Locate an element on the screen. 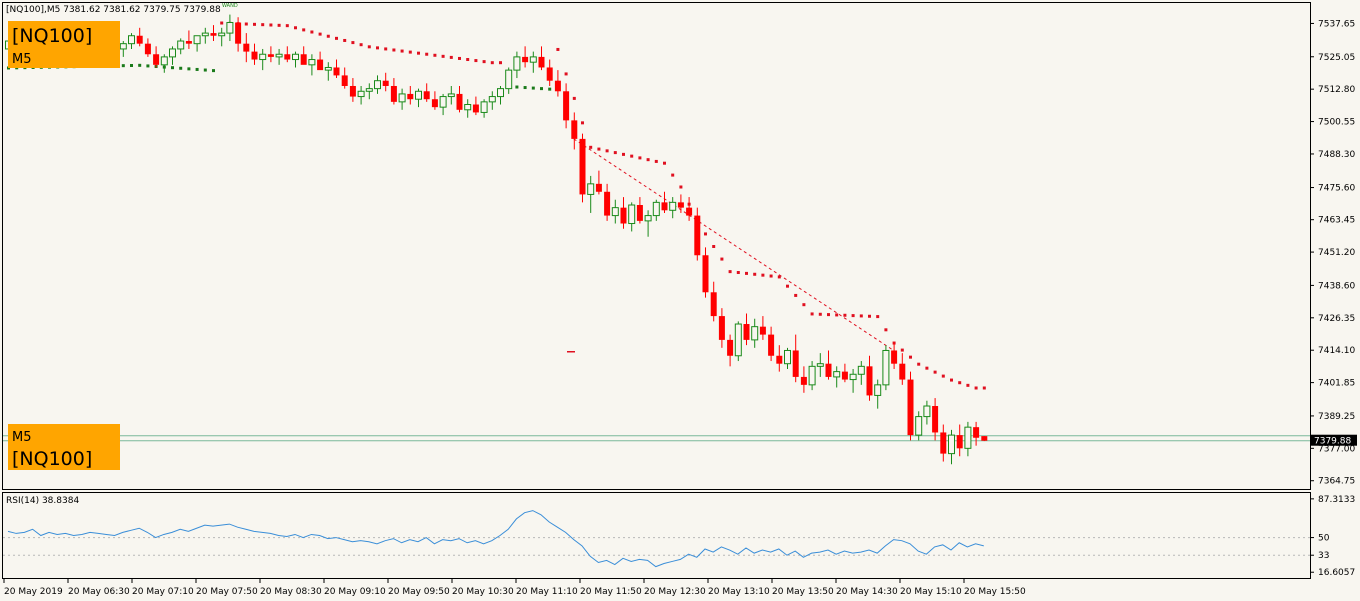 The height and width of the screenshot is (601, 1360). price-tick-label: 7475.60 is located at coordinates (1336, 189).